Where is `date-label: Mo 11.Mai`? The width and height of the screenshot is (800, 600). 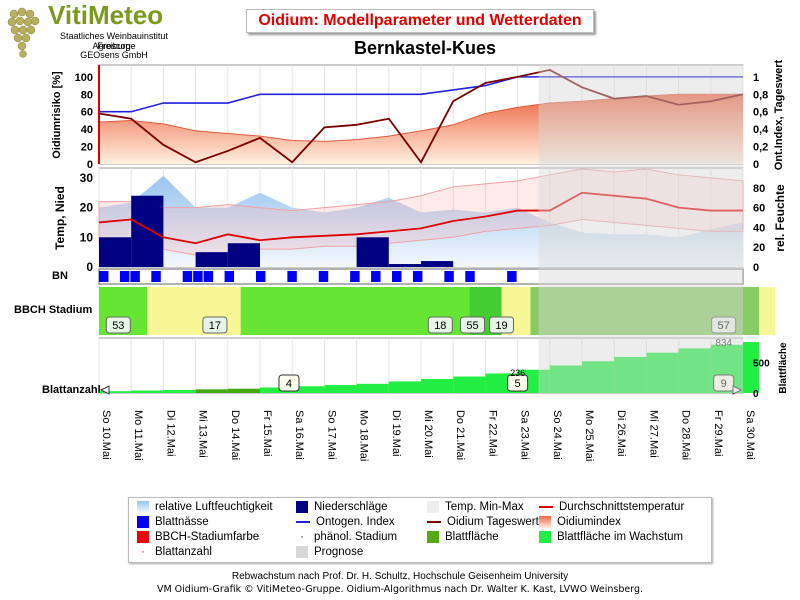 date-label: Mo 11.Mai is located at coordinates (138, 435).